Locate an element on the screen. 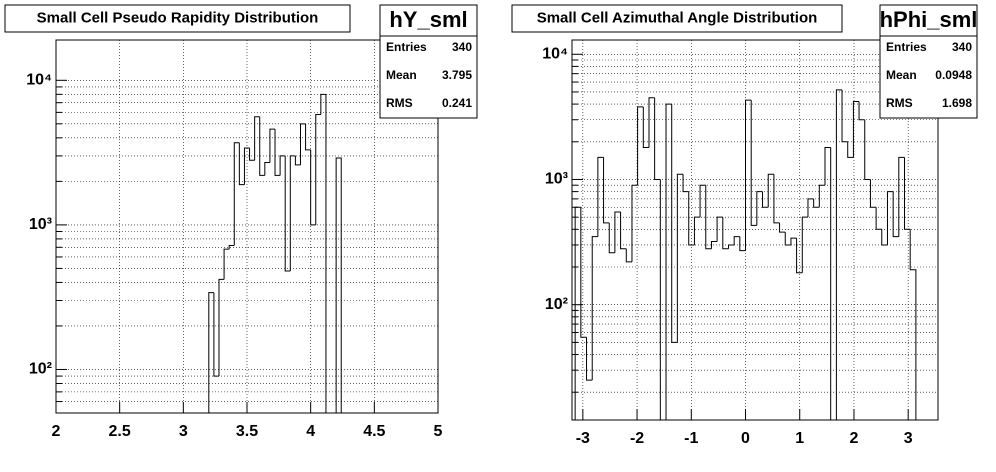 The width and height of the screenshot is (996, 472). stats-value: 0.241 is located at coordinates (457, 103).